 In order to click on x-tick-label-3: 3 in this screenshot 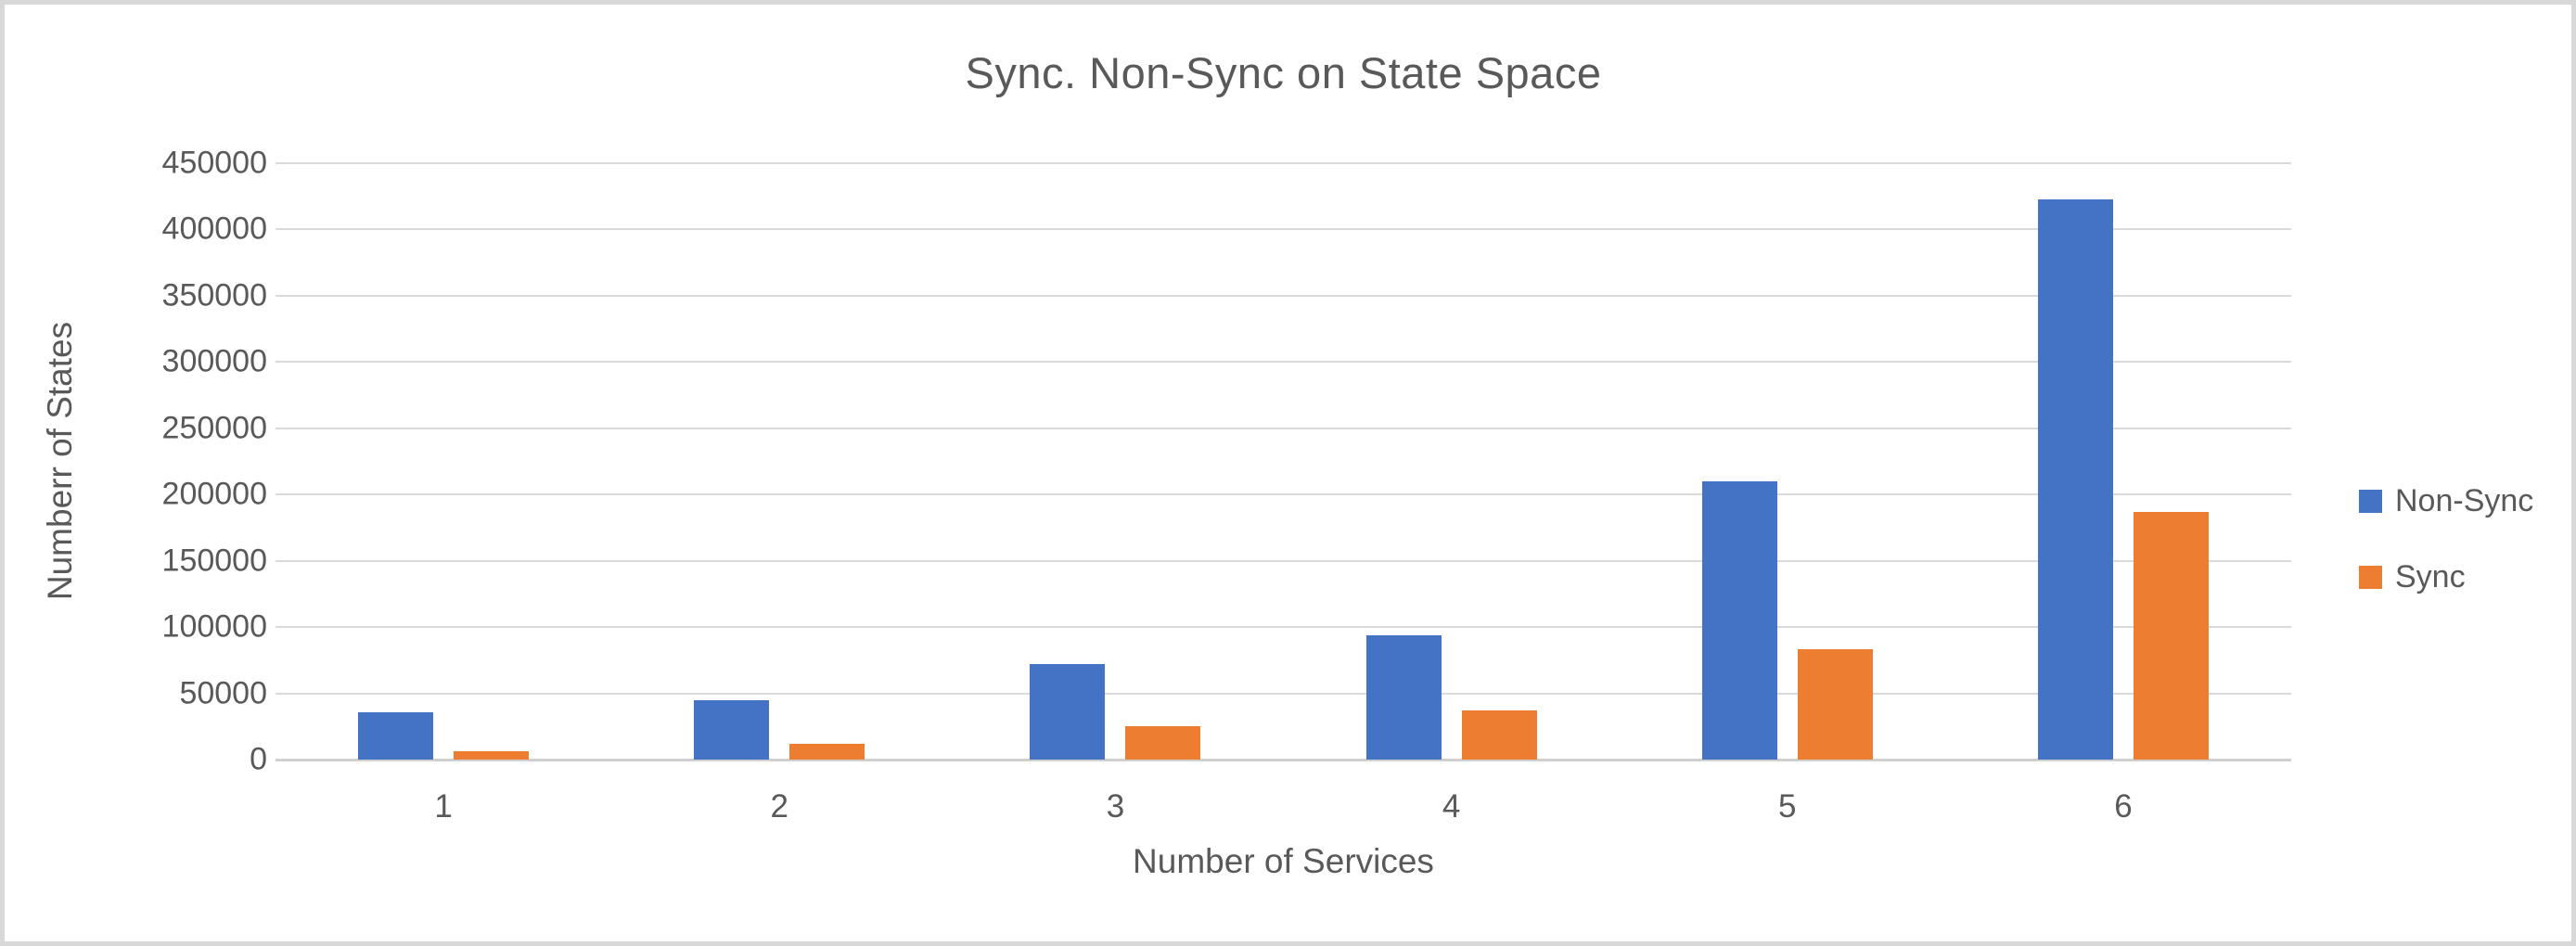, I will do `click(1115, 807)`.